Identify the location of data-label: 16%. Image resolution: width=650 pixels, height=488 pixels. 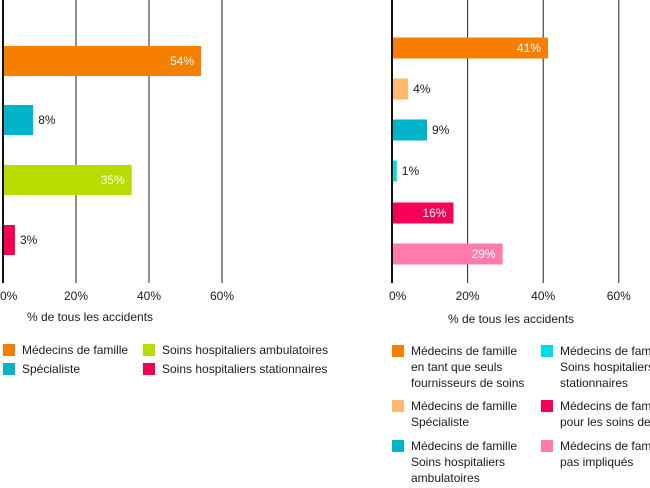
(434, 213).